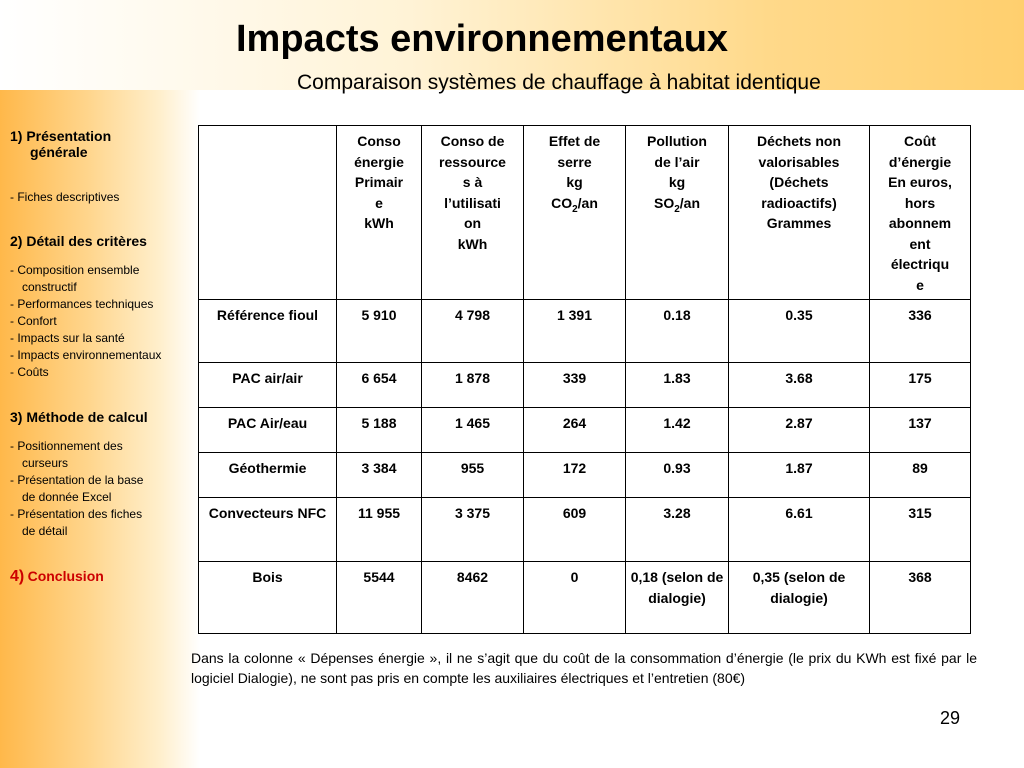 The width and height of the screenshot is (1024, 768). Describe the element at coordinates (799, 331) in the screenshot. I see `table-cell: 0.35` at that location.